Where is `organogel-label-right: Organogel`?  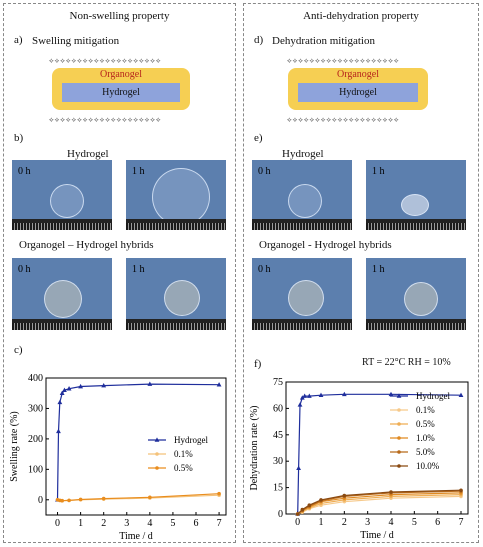
organogel-label-right: Organogel is located at coordinates (358, 74).